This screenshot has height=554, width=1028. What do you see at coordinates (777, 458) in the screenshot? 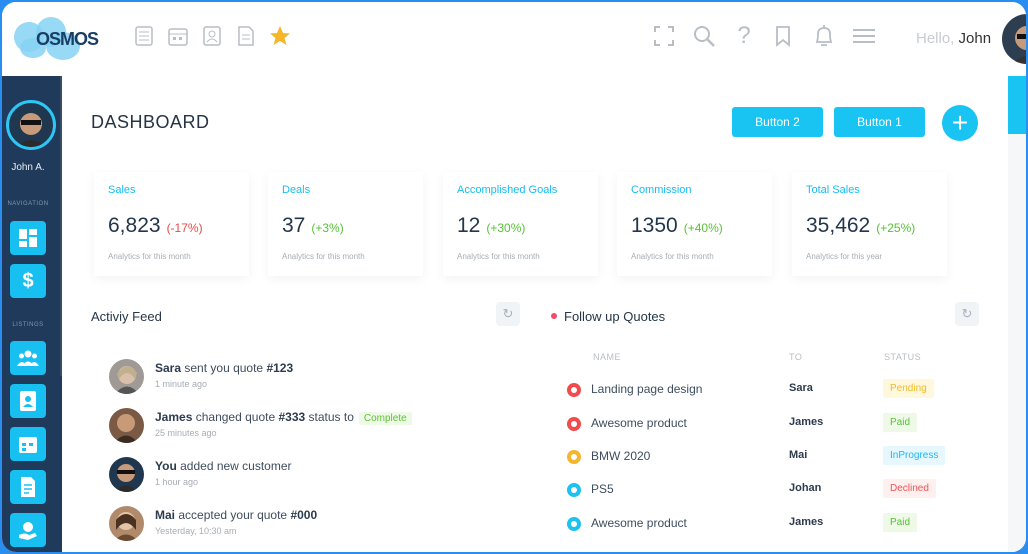
I see `table-row: BMW 2020 Mai InProgress` at bounding box center [777, 458].